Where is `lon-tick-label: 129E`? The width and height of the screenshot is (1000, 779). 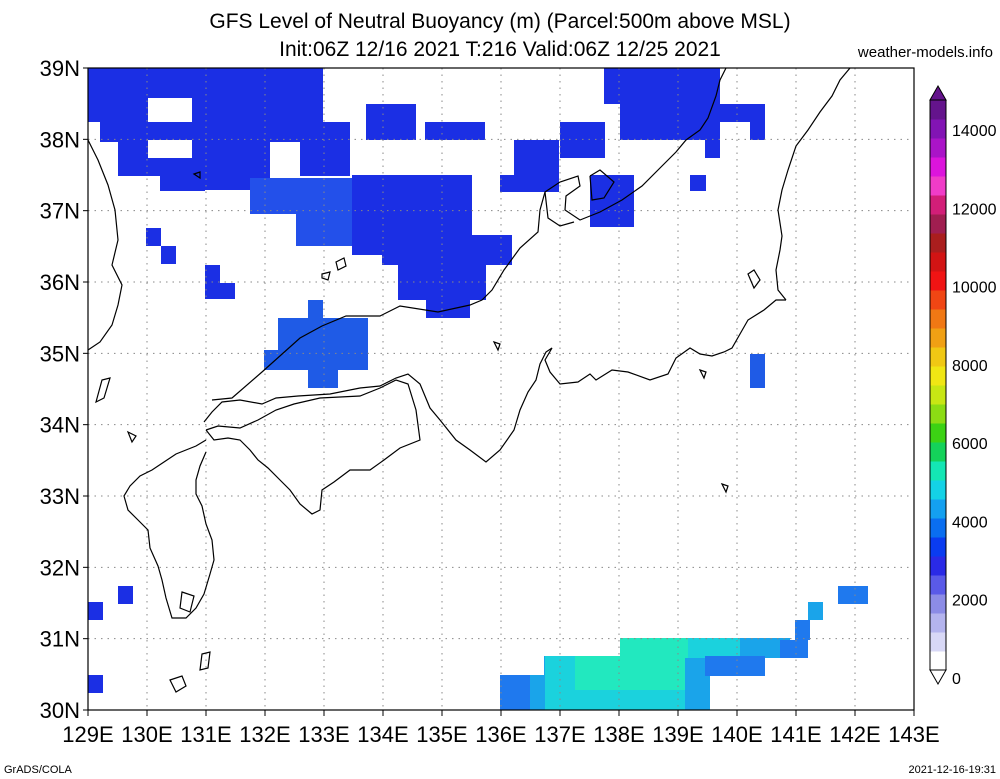 lon-tick-label: 129E is located at coordinates (87, 734).